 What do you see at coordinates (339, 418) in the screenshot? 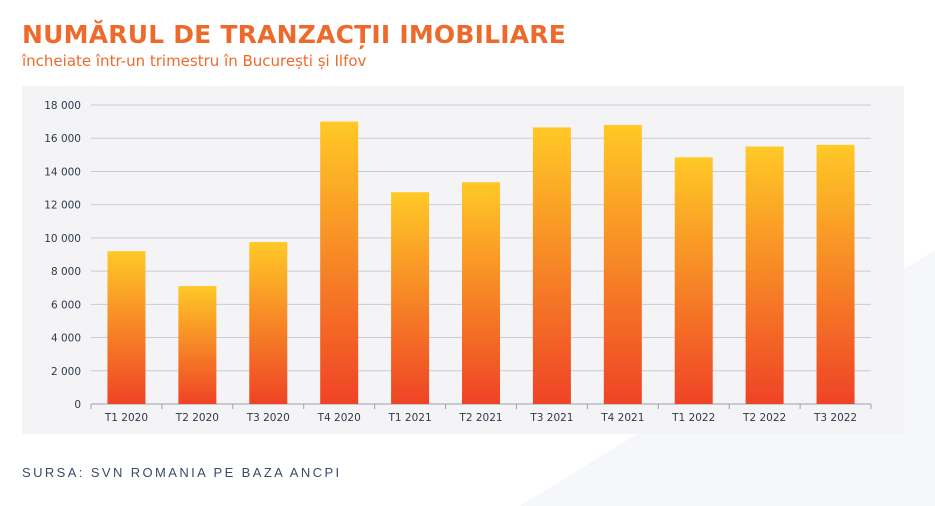
I see `x-tick-label: T4 2020` at bounding box center [339, 418].